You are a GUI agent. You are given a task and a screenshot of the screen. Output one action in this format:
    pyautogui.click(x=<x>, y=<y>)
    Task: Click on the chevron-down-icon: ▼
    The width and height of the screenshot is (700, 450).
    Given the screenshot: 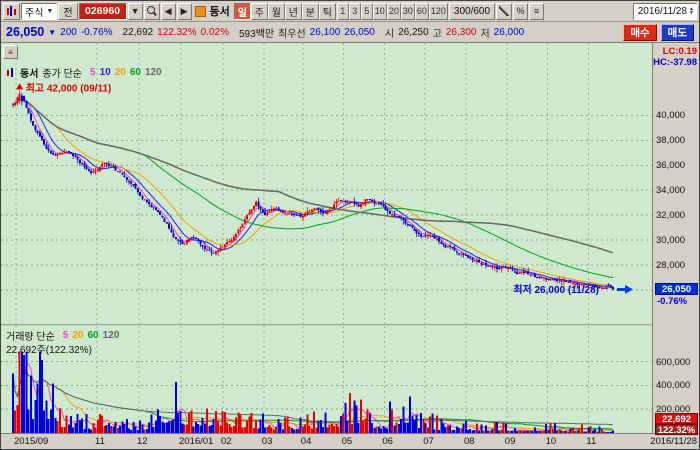 What is the action you would take?
    pyautogui.click(x=50, y=11)
    